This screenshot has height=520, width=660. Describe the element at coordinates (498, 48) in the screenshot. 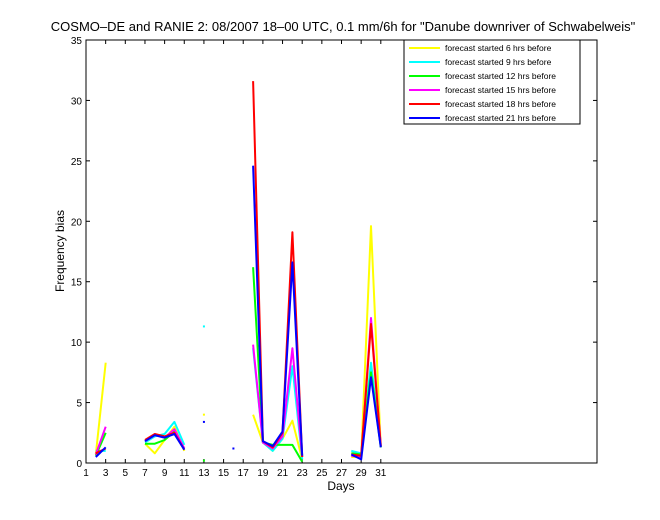

I see `legend-label: forecast started 6 hrs before` at that location.